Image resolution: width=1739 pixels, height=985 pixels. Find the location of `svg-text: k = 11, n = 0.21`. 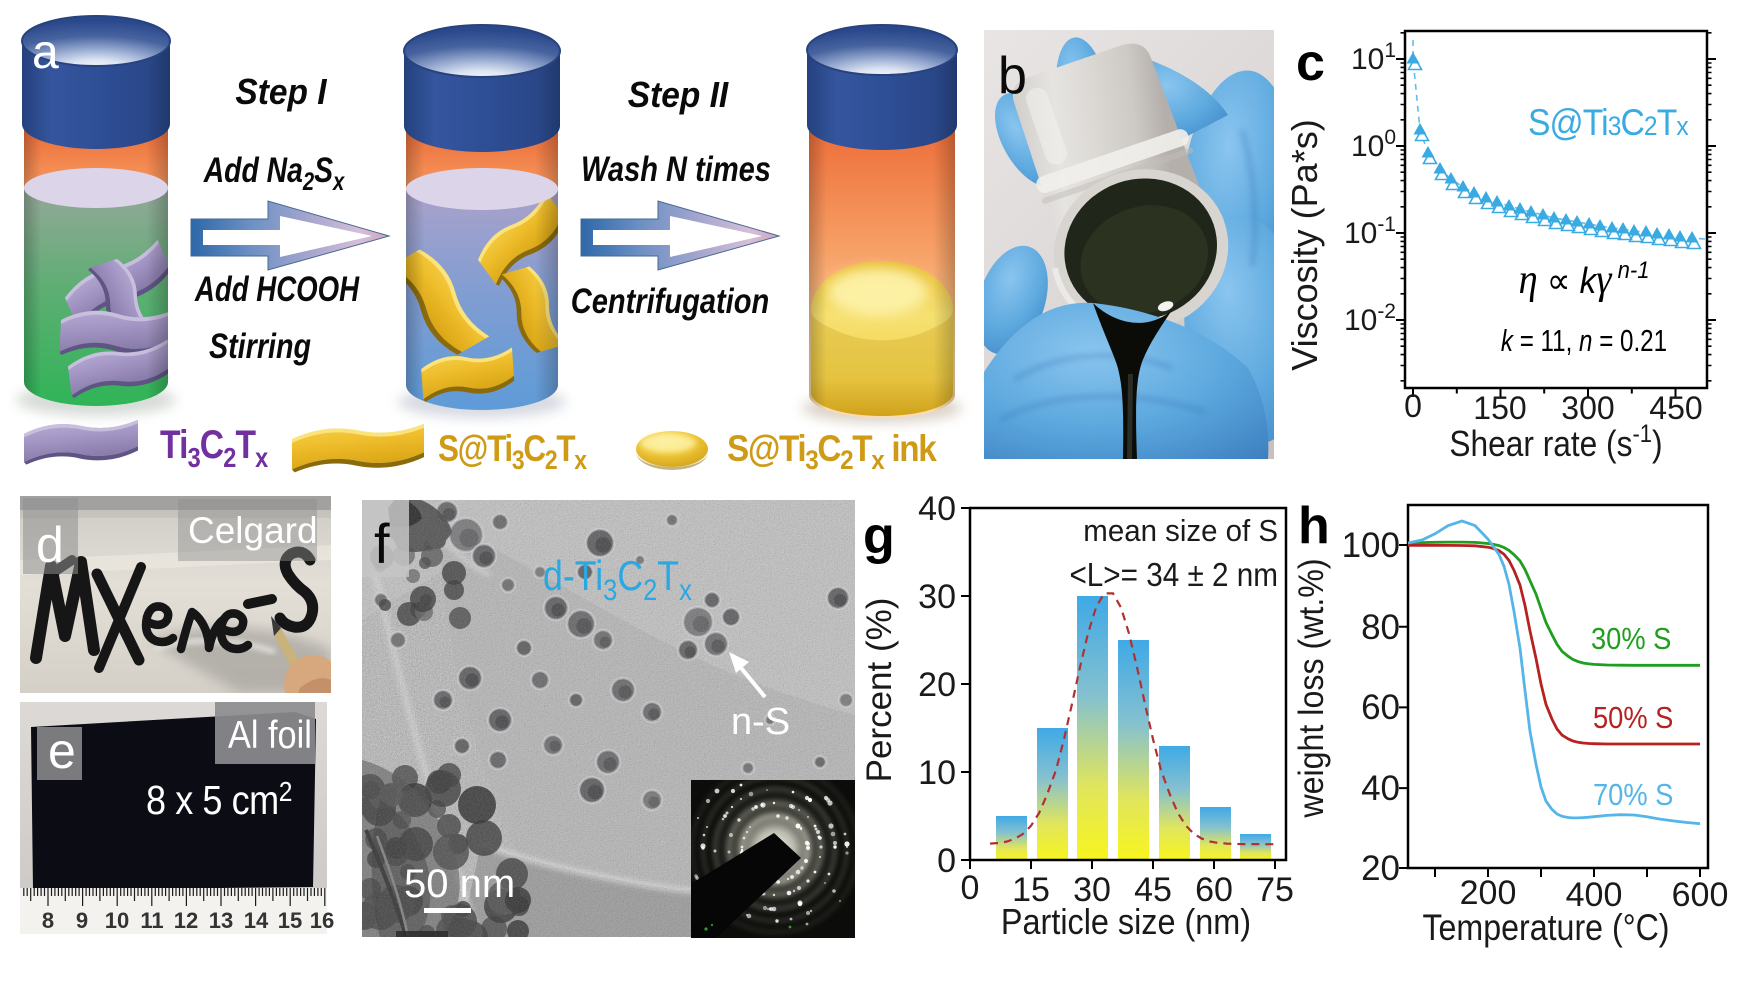

svg-text: k = 11, n = 0.21 is located at coordinates (1584, 340).